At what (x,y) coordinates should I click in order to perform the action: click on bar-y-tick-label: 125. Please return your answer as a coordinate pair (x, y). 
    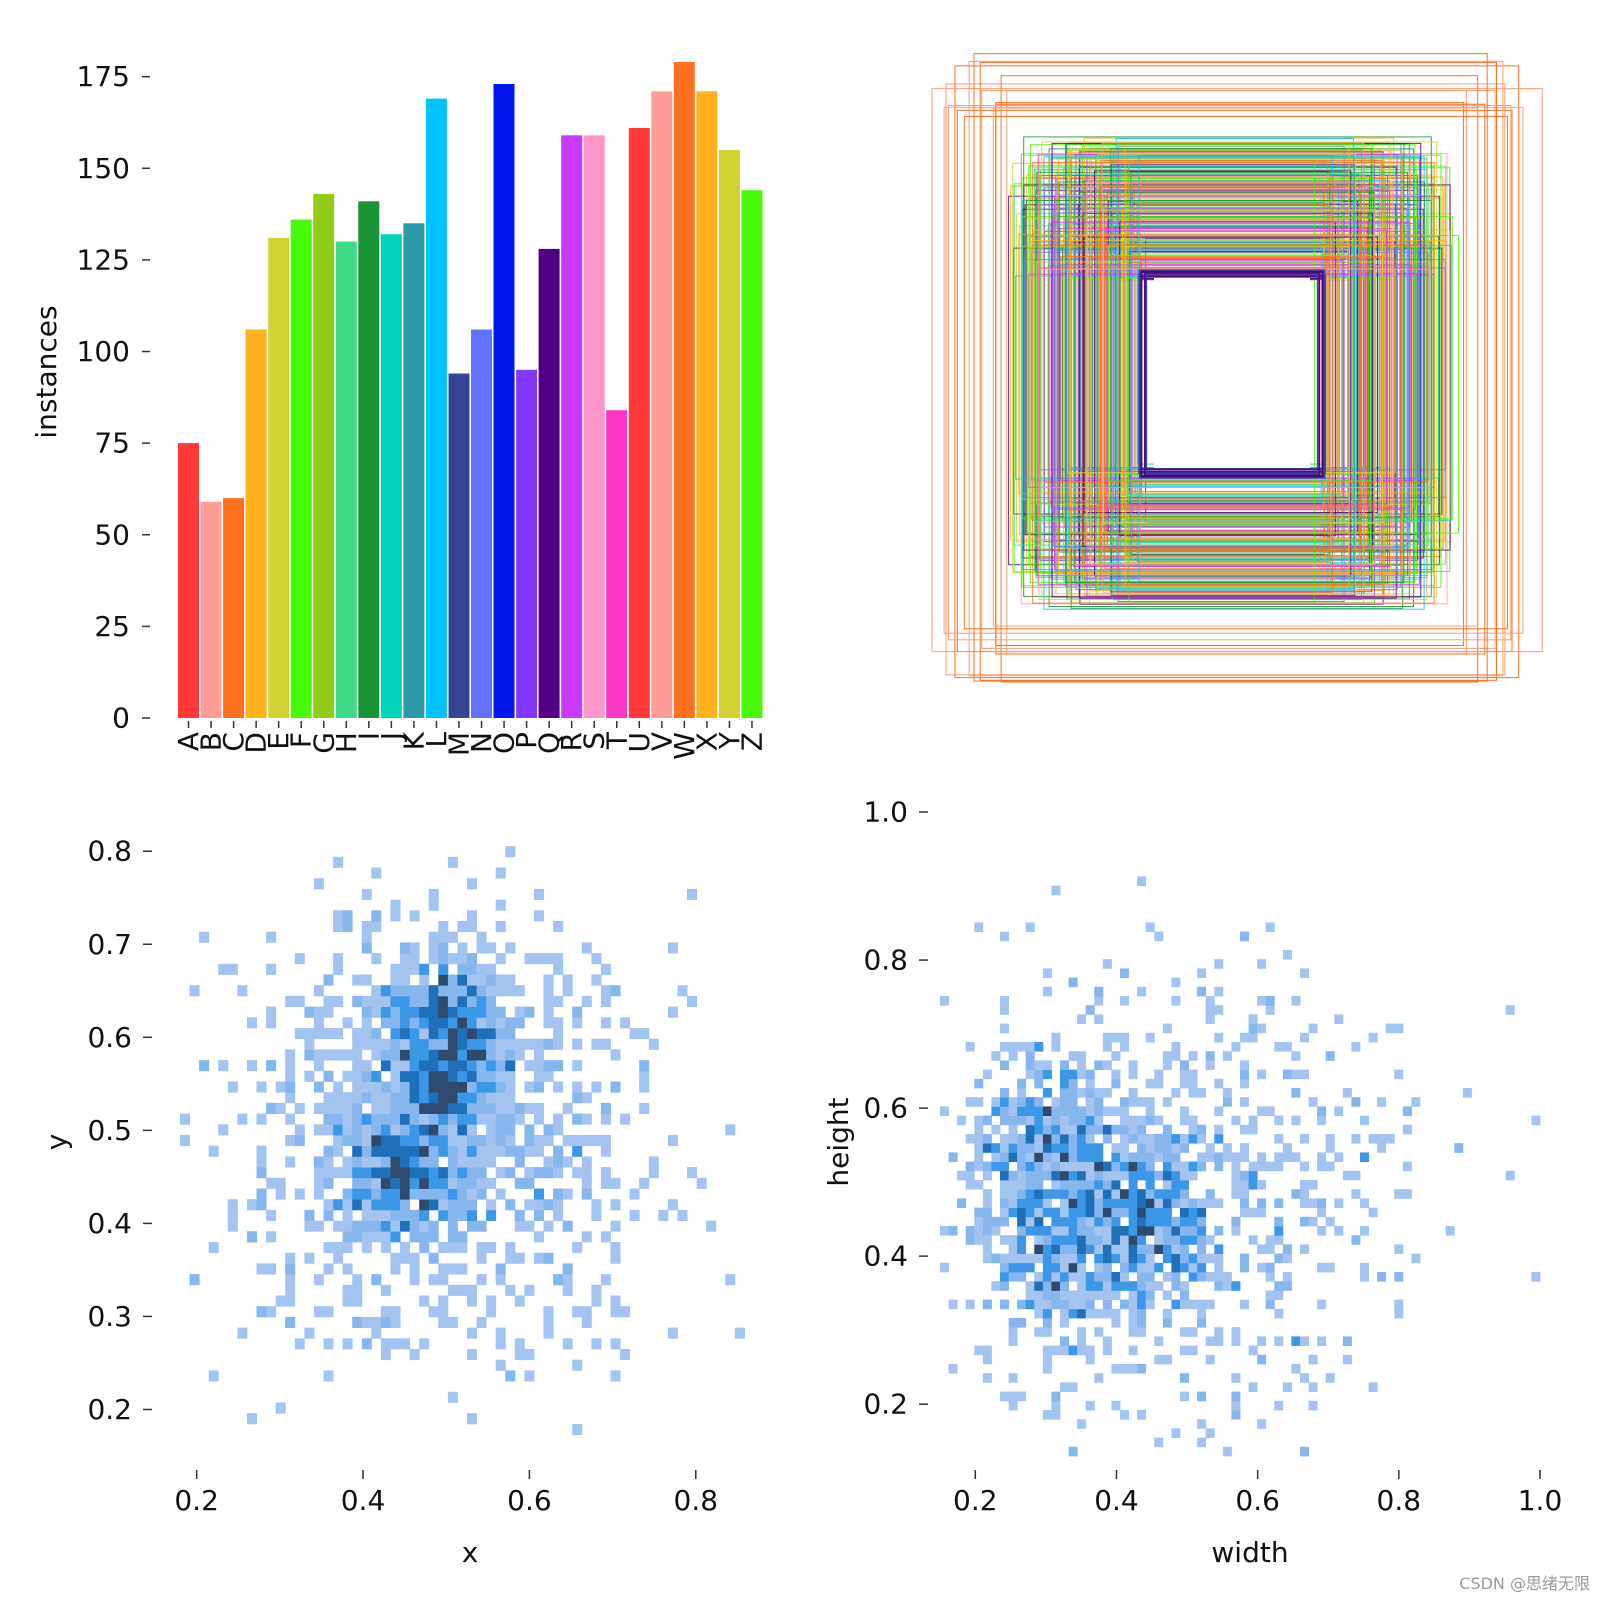
    Looking at the image, I should click on (103, 259).